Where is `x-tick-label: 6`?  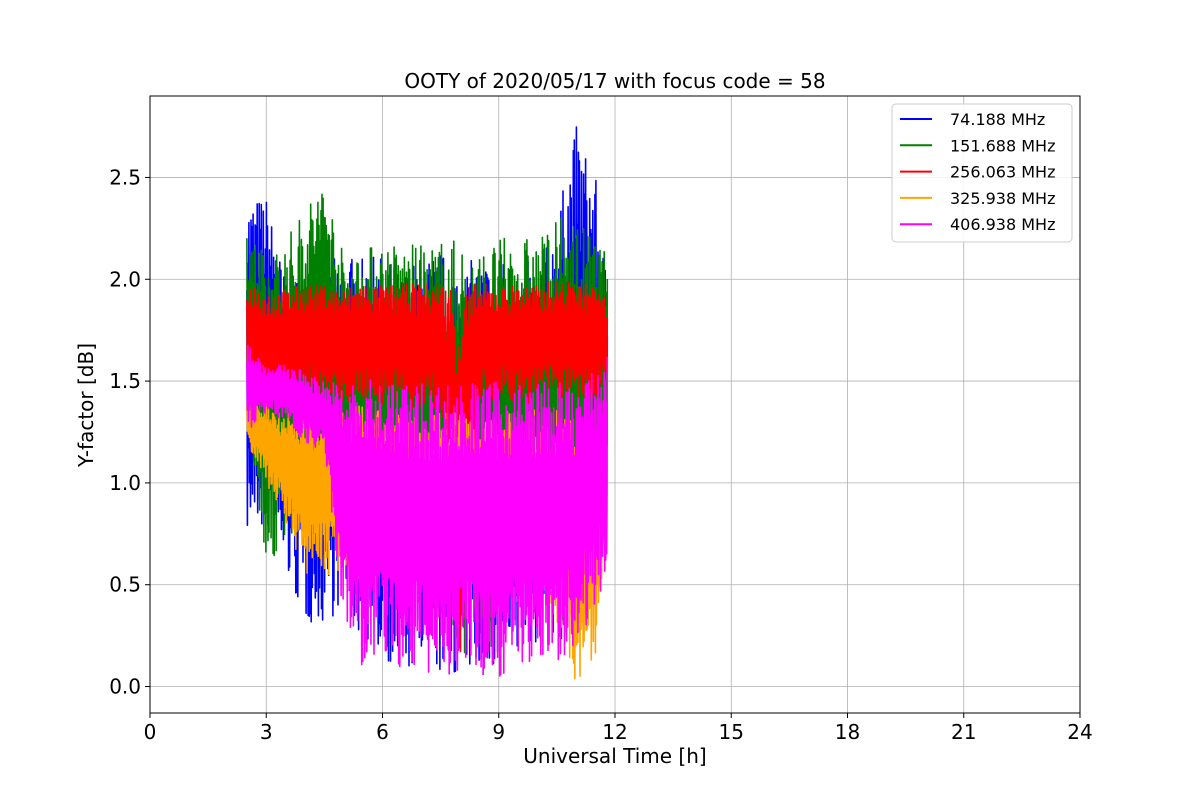
x-tick-label: 6 is located at coordinates (382, 732).